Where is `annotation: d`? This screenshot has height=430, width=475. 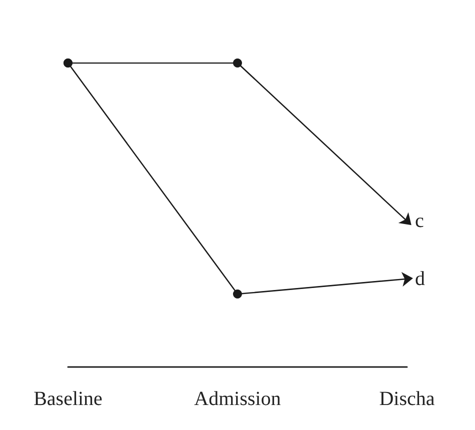
annotation: d is located at coordinates (420, 279).